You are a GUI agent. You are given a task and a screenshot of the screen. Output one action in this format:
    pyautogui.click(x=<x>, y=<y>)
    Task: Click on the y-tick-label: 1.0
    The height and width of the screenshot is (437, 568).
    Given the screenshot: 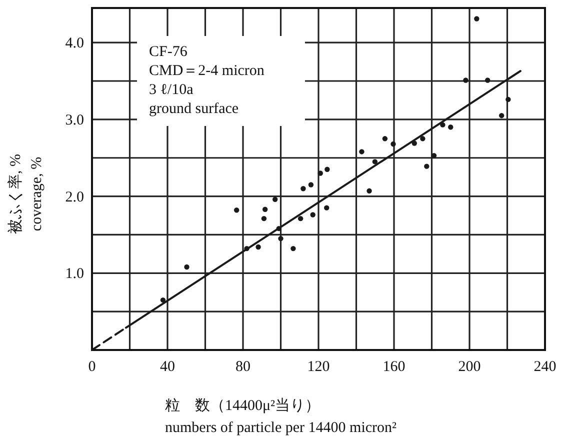 What is the action you would take?
    pyautogui.click(x=74, y=274)
    